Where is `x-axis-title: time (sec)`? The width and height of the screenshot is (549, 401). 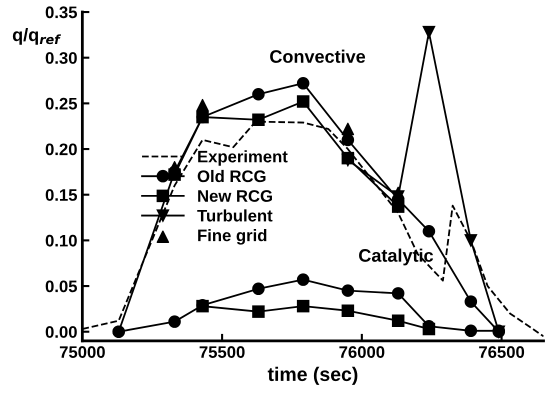 x-axis-title: time (sec) is located at coordinates (313, 375).